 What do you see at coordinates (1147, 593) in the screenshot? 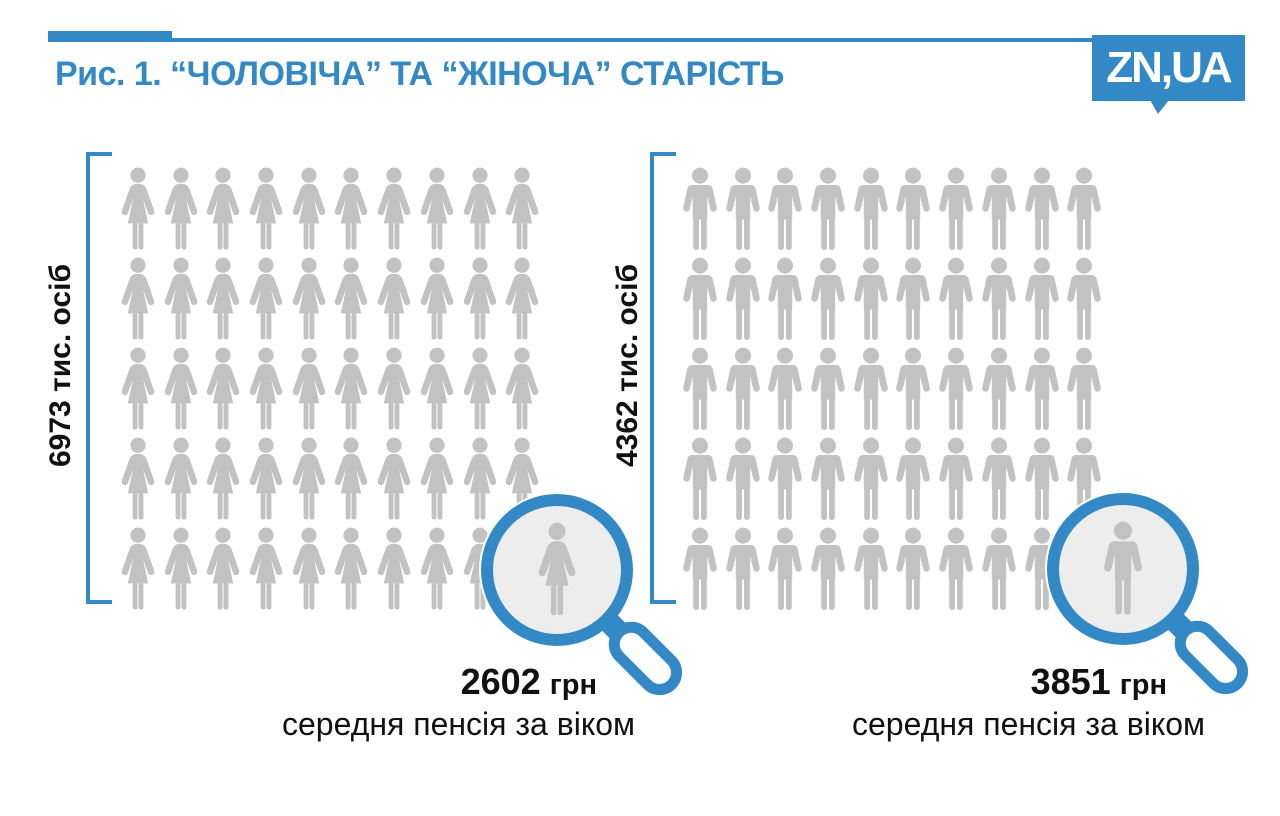
I see `magnifier-icon-man` at bounding box center [1147, 593].